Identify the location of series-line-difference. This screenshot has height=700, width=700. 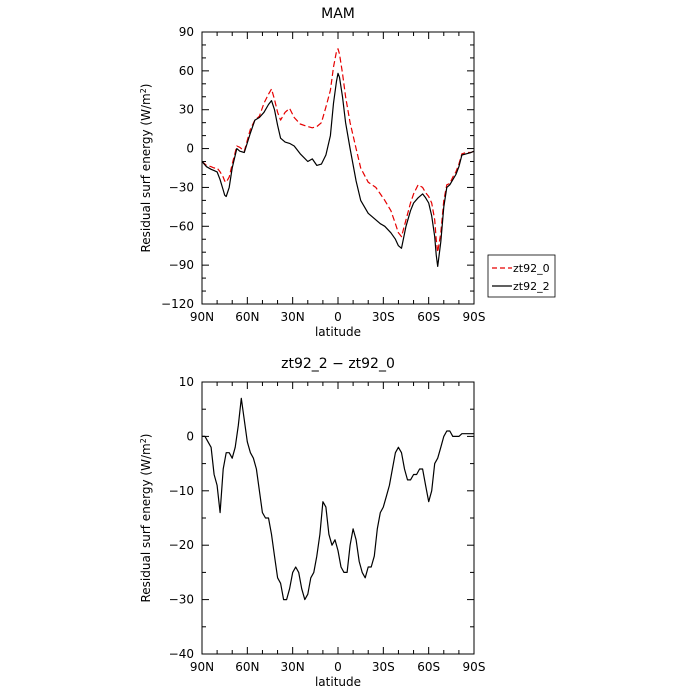
(338, 499).